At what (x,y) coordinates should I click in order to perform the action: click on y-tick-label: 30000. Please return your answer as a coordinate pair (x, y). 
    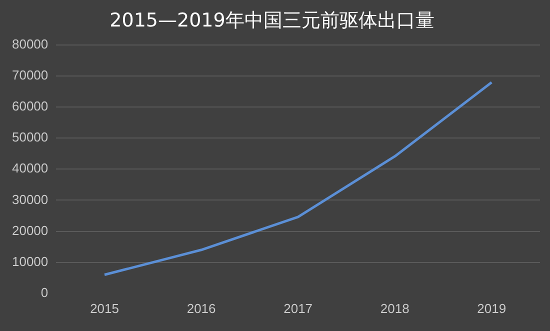
    Looking at the image, I should click on (30, 199).